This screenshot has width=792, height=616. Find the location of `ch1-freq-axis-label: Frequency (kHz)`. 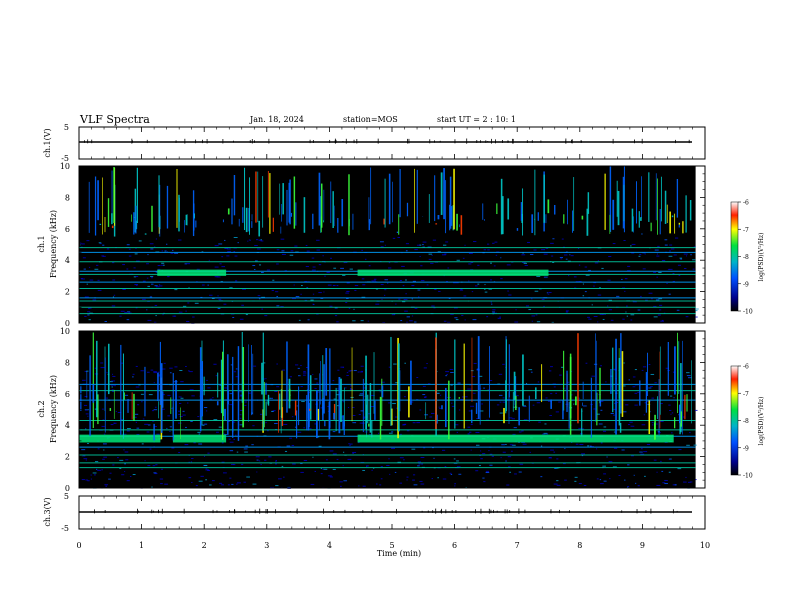

ch1-freq-axis-label: Frequency (kHz) is located at coordinates (53, 244).